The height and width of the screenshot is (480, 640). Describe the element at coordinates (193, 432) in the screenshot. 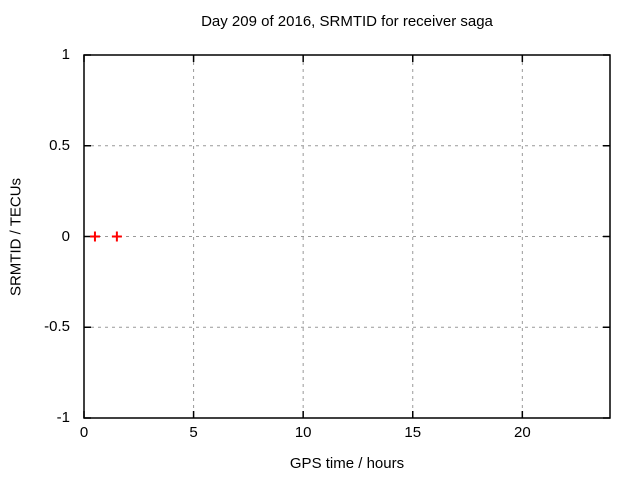

I see `x-tick-label: 5` at that location.